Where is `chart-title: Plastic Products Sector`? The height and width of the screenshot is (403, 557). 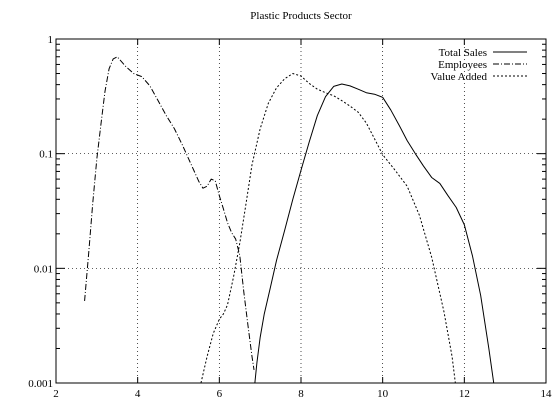 chart-title: Plastic Products Sector is located at coordinates (301, 16).